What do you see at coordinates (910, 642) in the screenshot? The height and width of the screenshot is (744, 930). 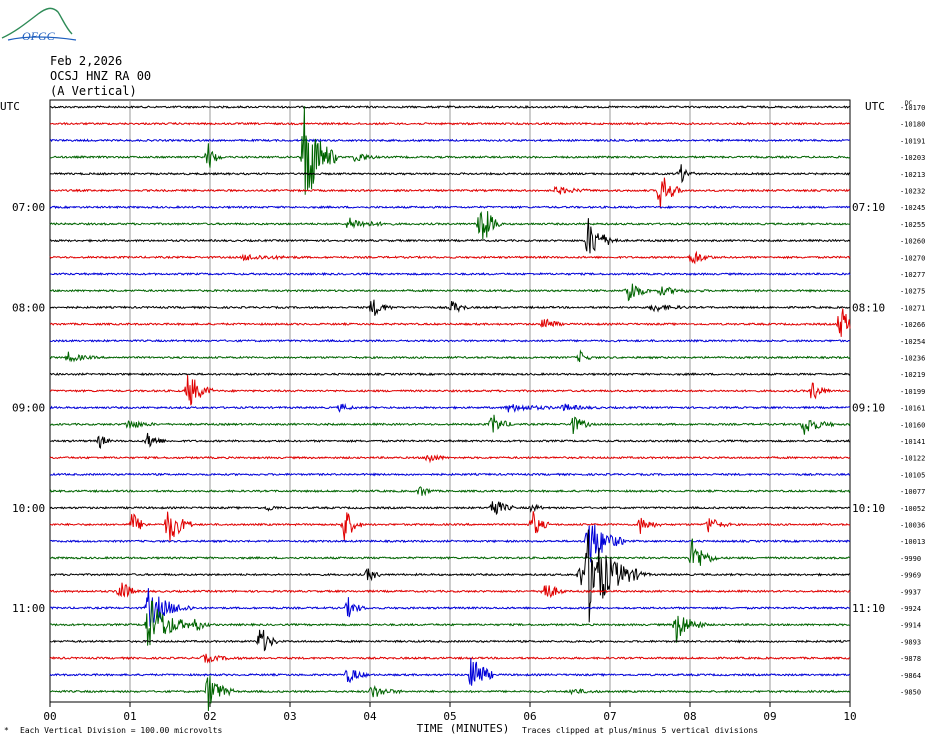 I see `trace-offset-label: -9893` at bounding box center [910, 642].